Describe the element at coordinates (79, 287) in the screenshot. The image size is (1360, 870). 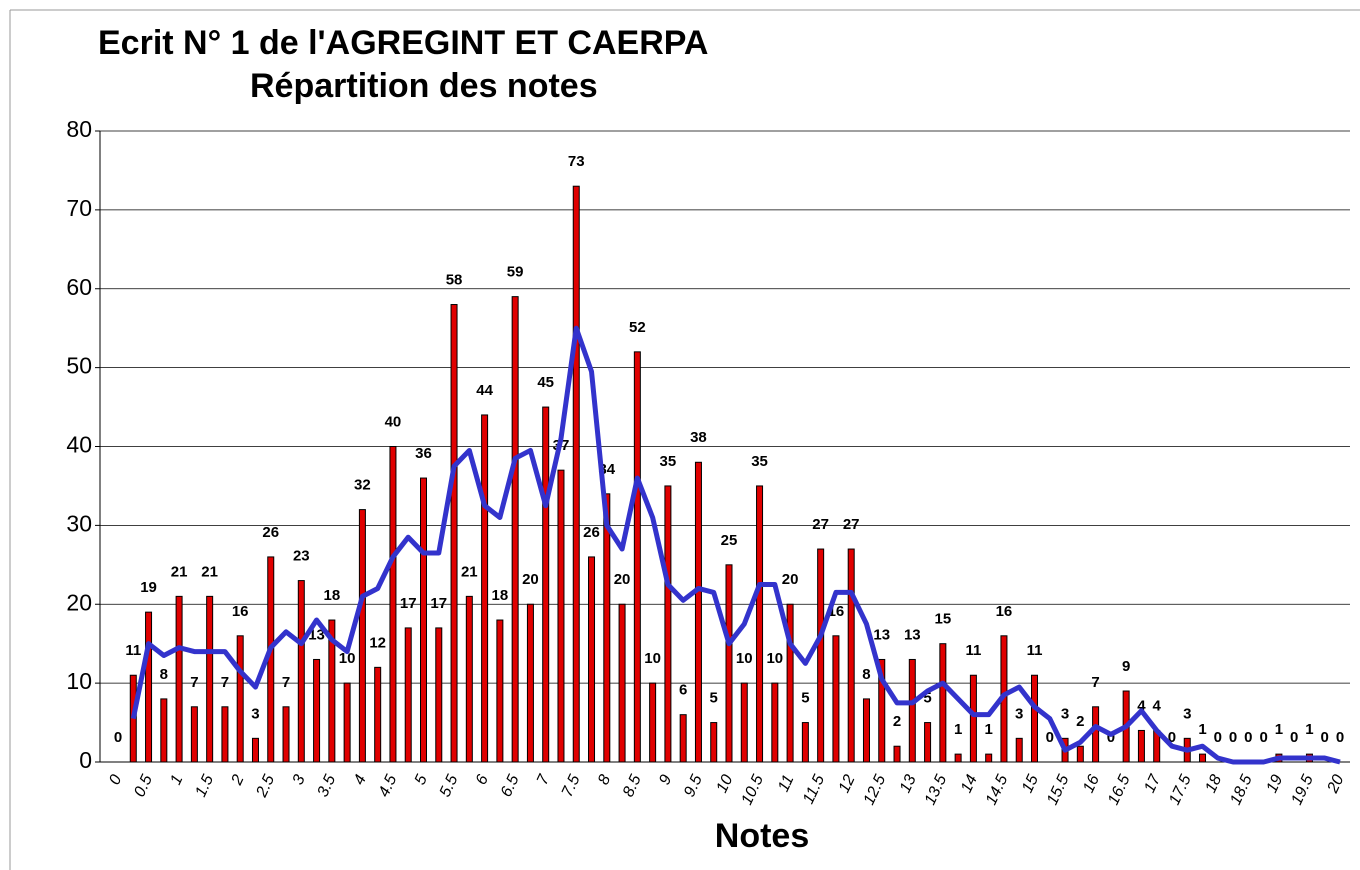
I see `y-tick-label: 60` at that location.